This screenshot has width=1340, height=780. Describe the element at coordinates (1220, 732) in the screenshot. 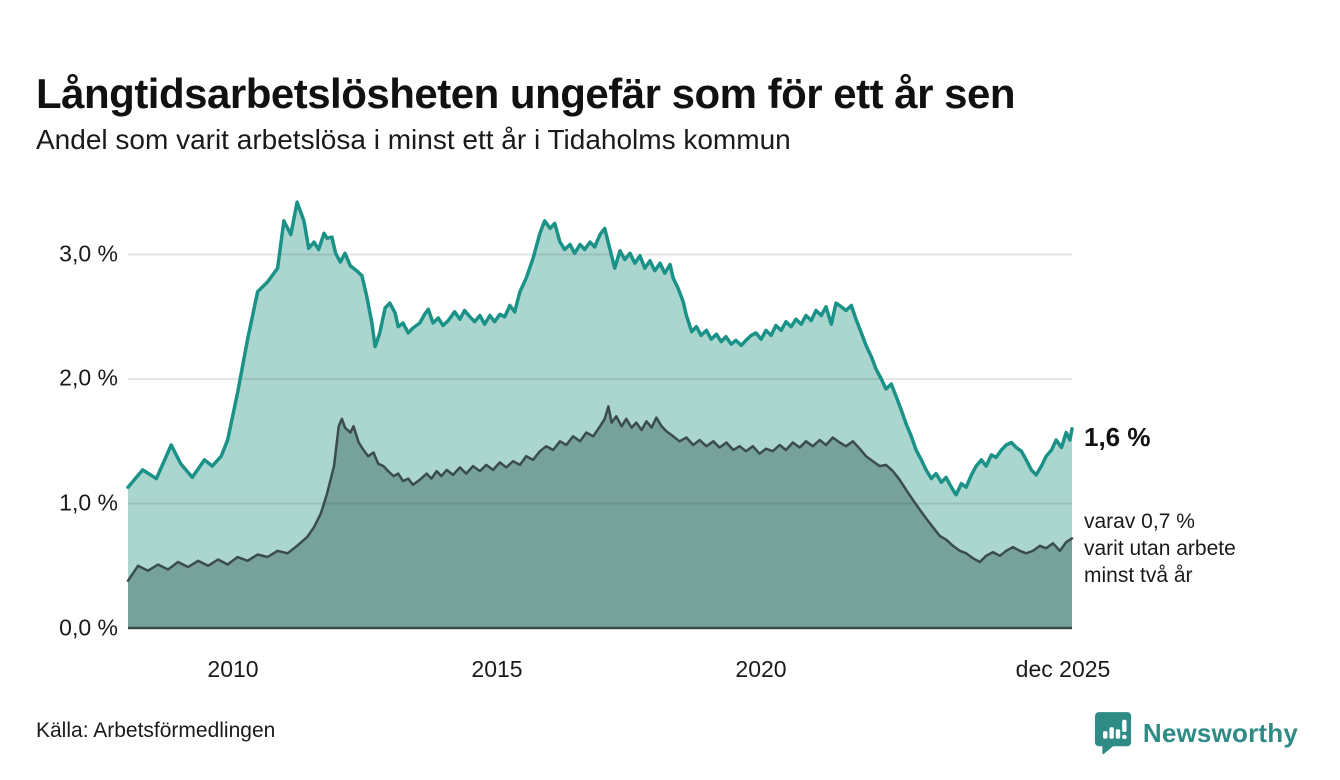

I see `newsworthy-logo-text: Newsworthy` at that location.